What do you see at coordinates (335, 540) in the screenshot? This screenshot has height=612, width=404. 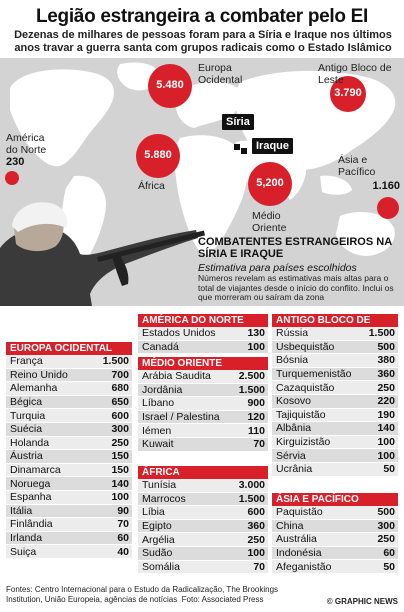 I see `table-row: Austrália 250` at bounding box center [335, 540].